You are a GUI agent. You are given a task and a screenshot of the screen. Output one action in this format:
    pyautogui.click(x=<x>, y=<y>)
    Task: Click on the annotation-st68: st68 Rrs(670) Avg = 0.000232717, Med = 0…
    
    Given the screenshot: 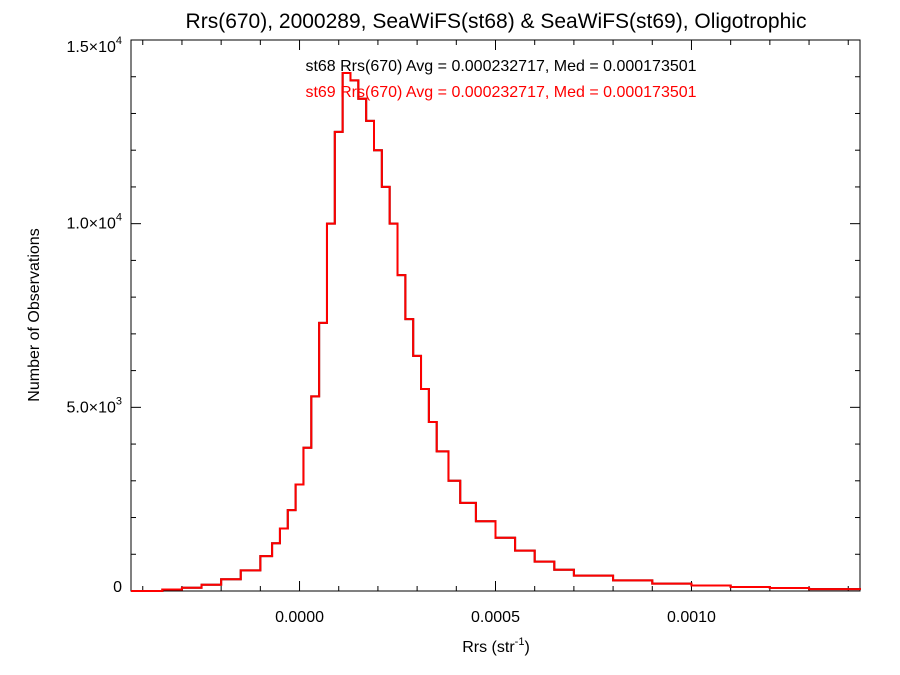 What is the action you would take?
    pyautogui.click(x=500, y=66)
    